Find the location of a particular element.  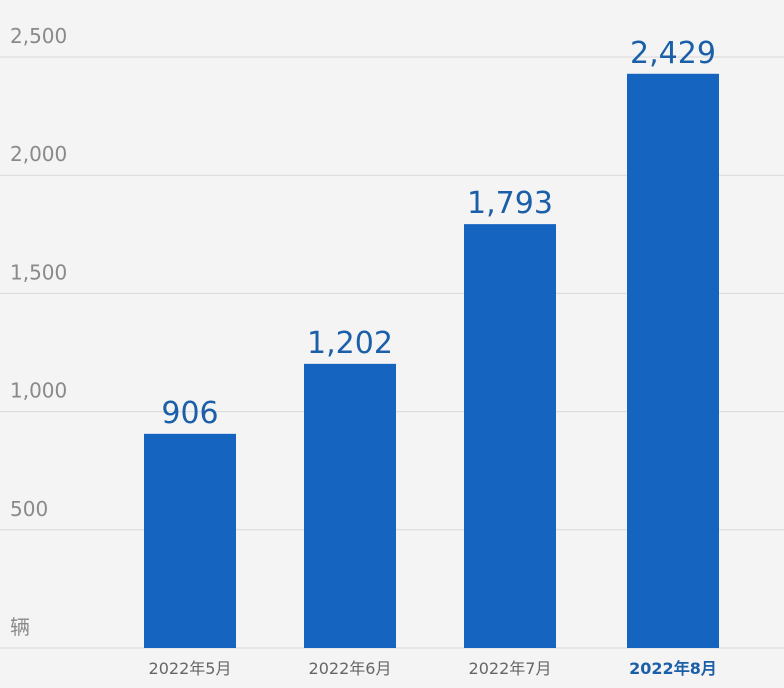

y-tick-label: 1,500 is located at coordinates (38, 272).